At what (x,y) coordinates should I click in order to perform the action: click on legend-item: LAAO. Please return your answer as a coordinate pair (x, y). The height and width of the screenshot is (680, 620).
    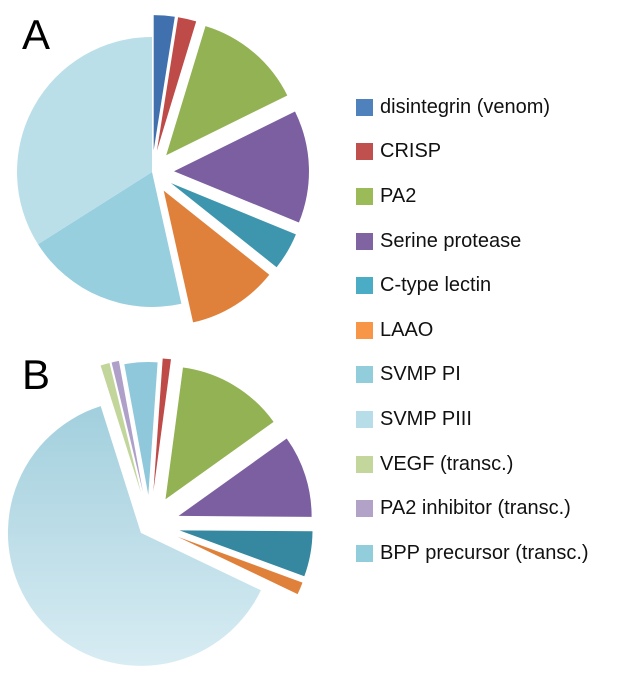
    Looking at the image, I should click on (472, 330).